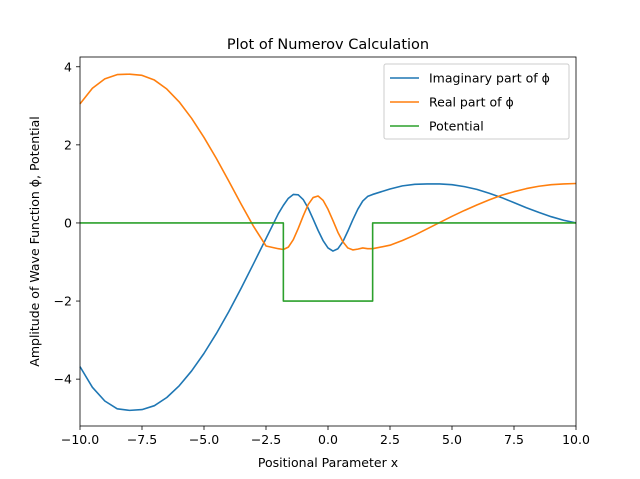 Image resolution: width=640 pixels, height=479 pixels. I want to click on x-tick-label: −10.0, so click(80, 439).